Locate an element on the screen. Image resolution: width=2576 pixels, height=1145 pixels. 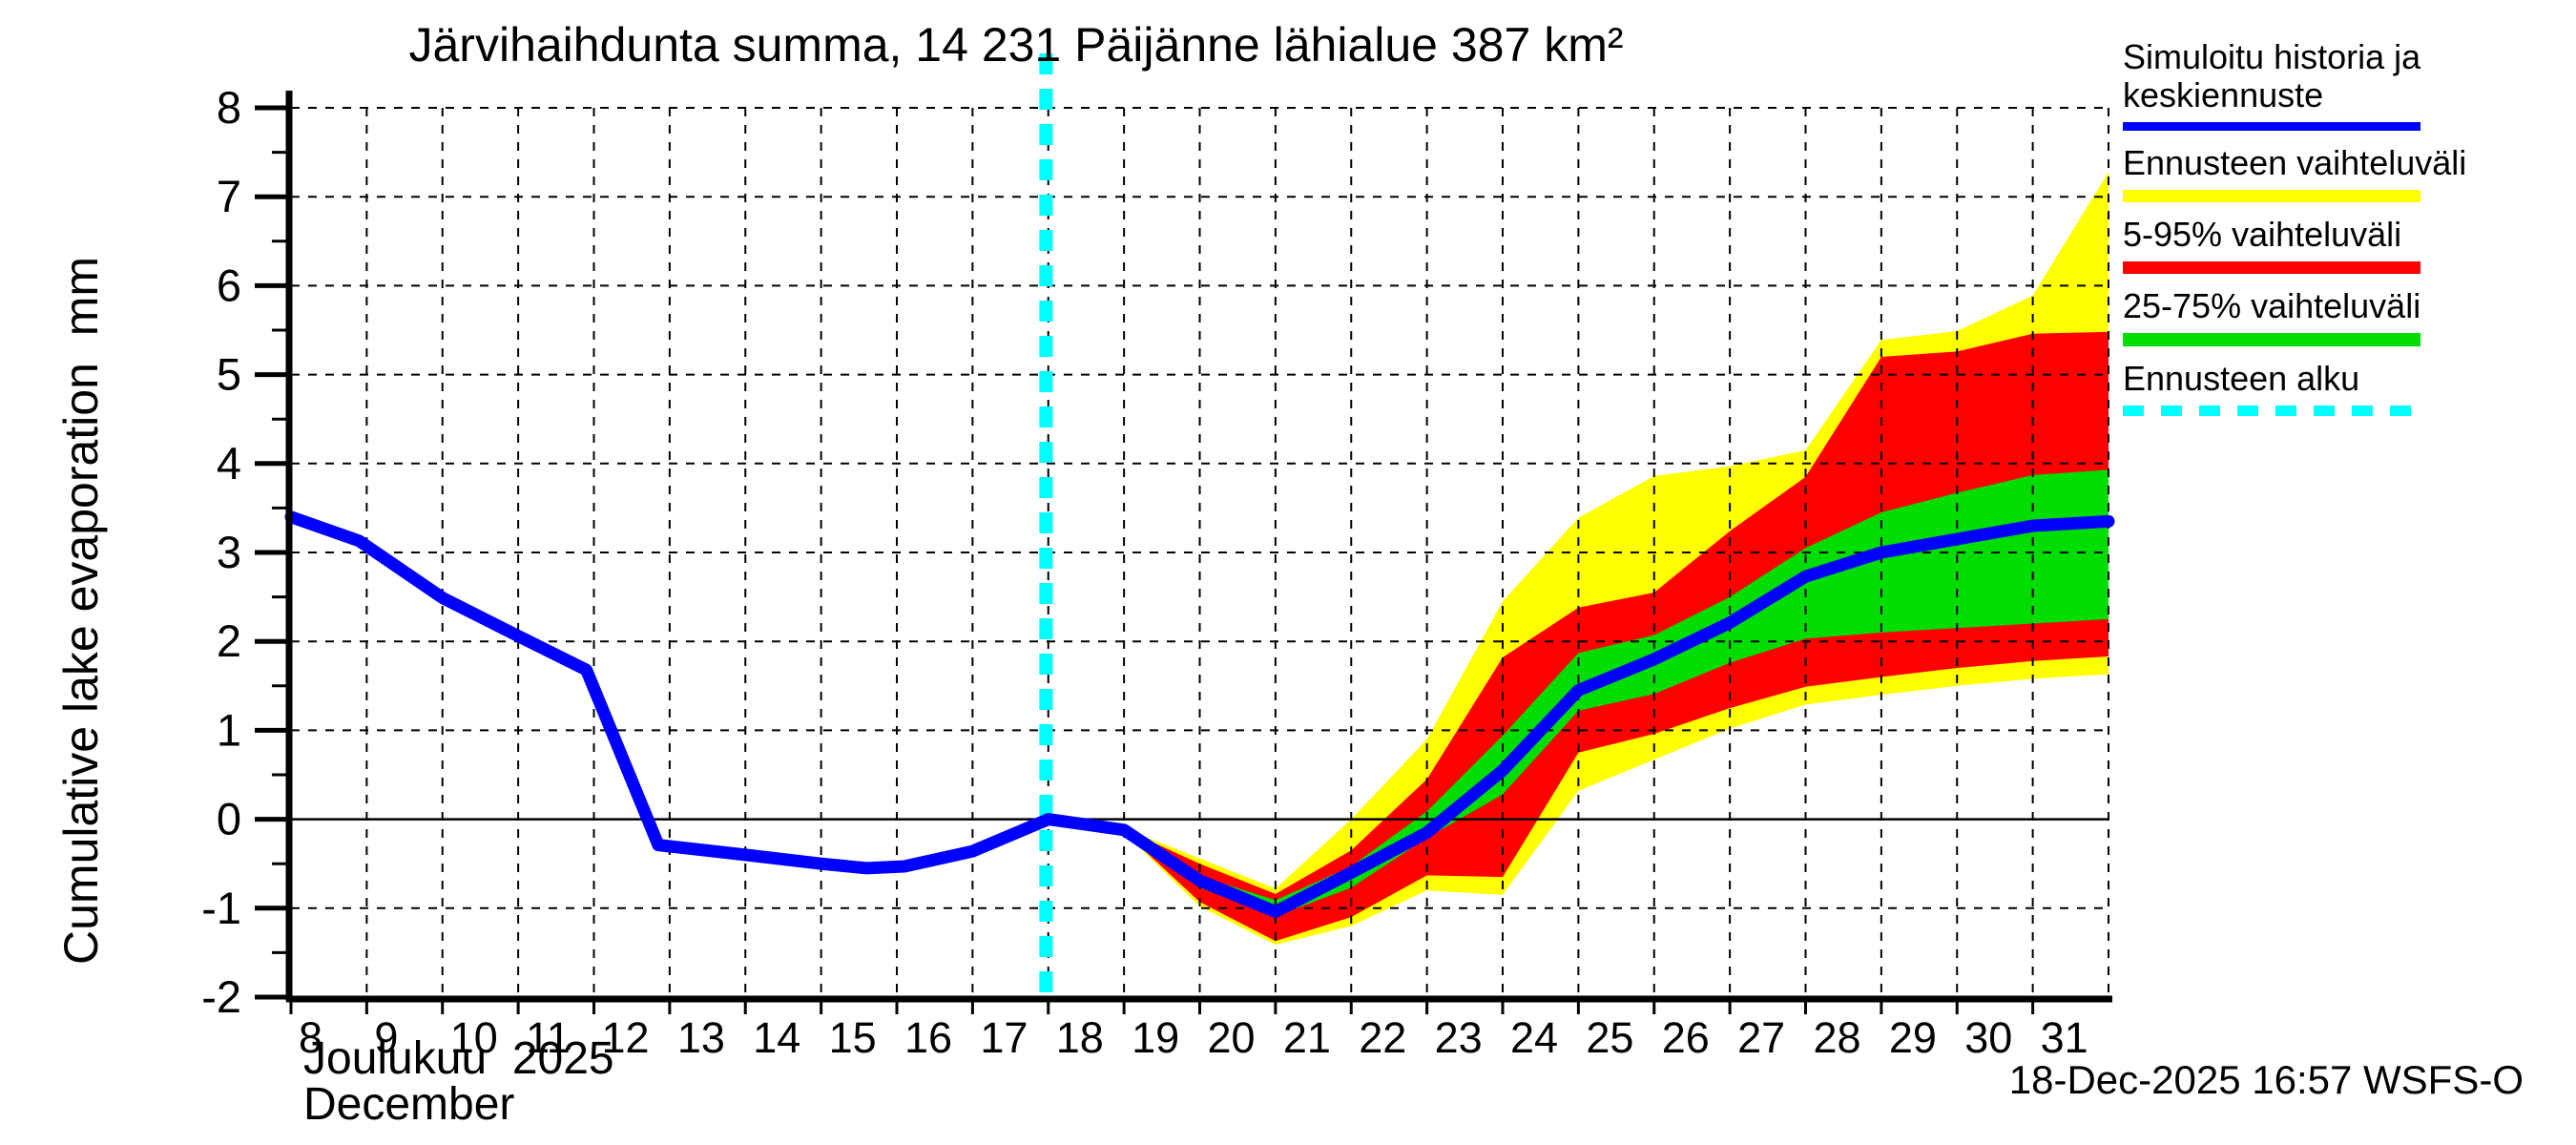
x-axis-month-finnish: Joulukuu 2025 is located at coordinates (458, 1058).